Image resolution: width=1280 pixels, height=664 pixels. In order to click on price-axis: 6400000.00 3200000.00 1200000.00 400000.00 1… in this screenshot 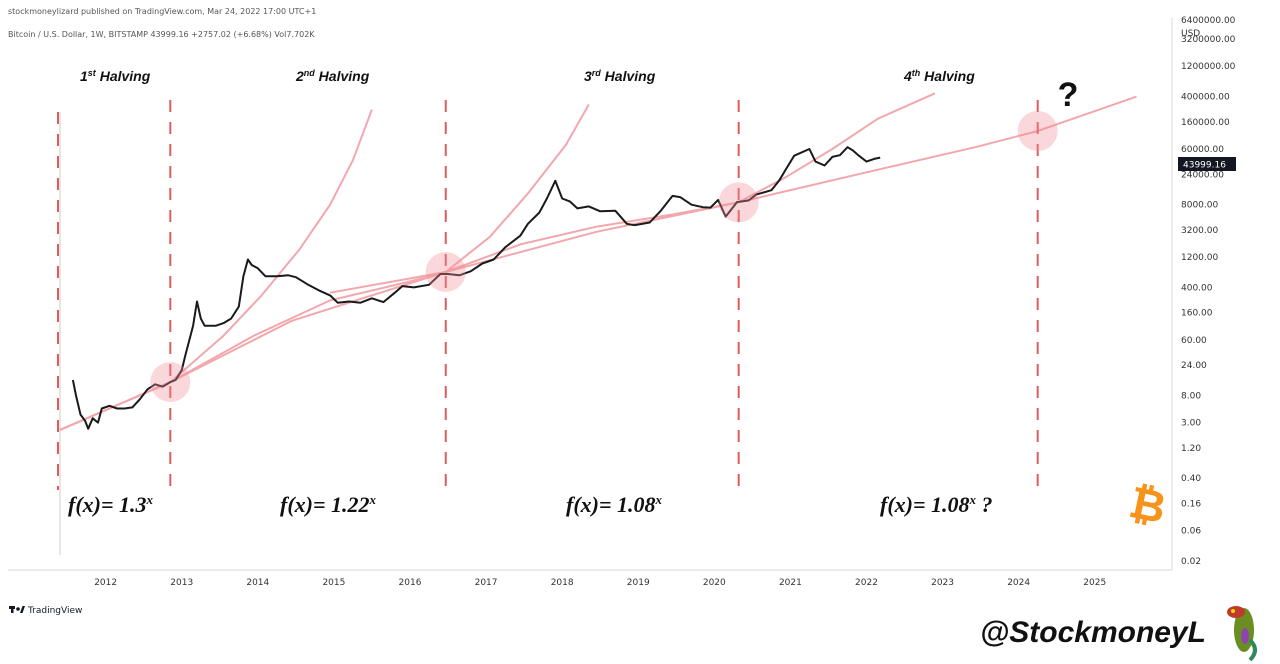, I will do `click(1208, 291)`.